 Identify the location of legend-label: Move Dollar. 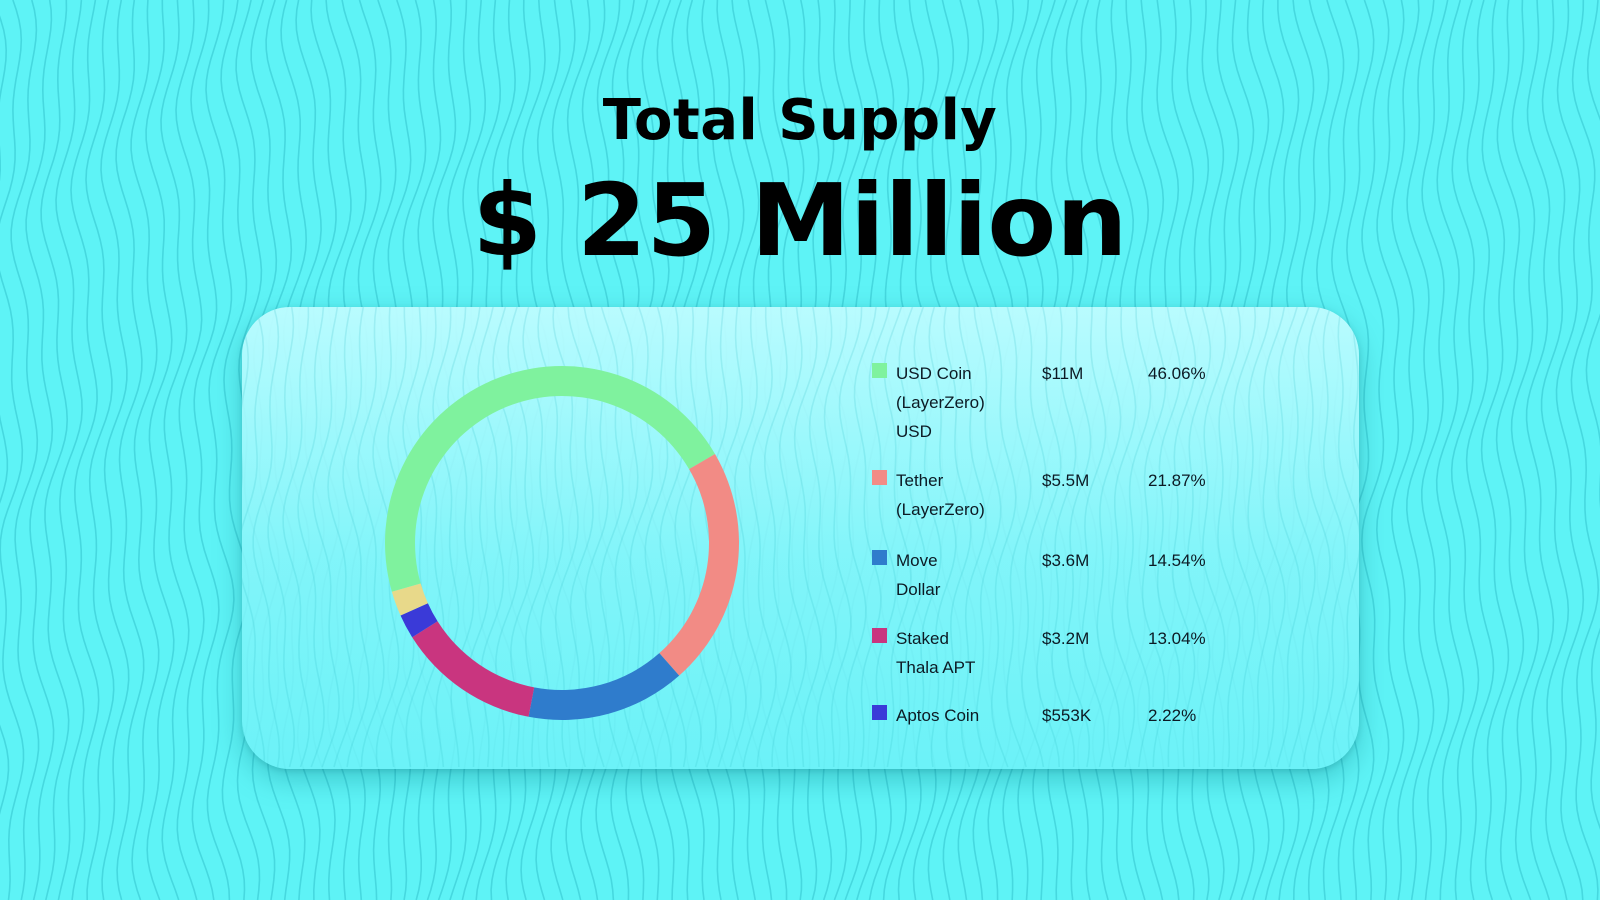
(918, 575).